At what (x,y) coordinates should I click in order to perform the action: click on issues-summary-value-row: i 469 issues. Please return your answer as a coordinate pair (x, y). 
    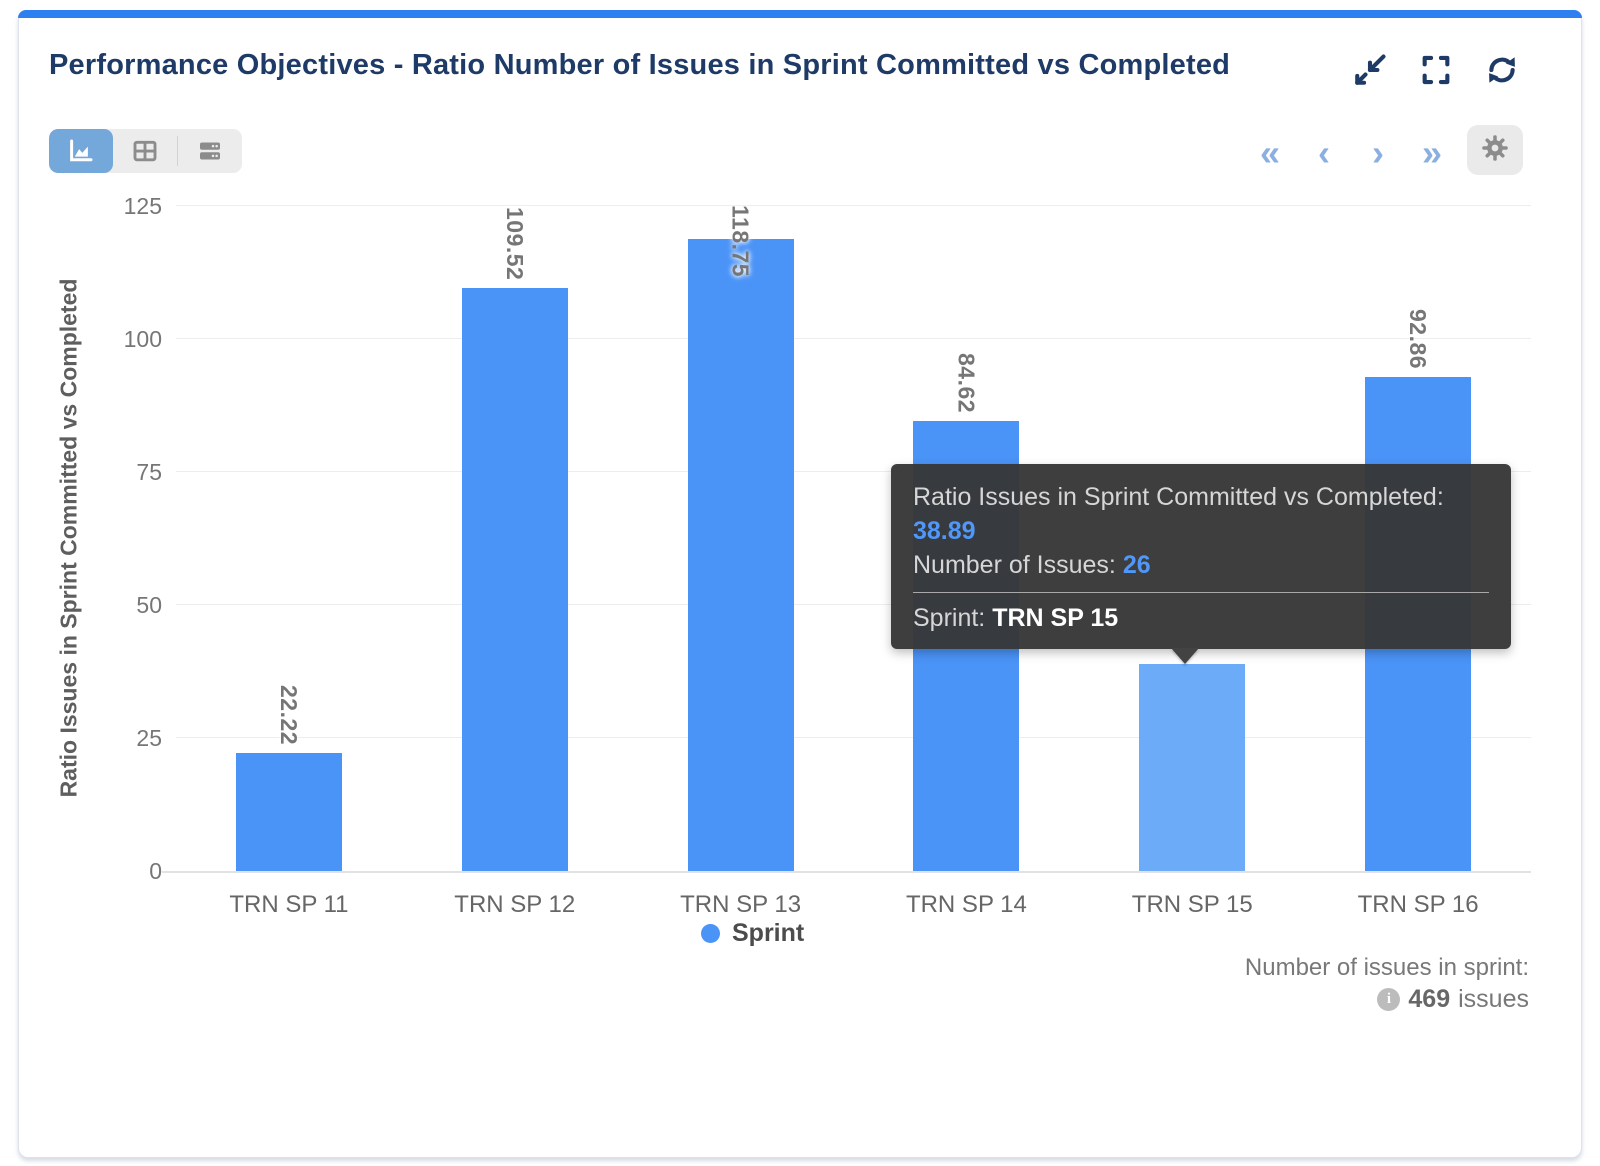
    Looking at the image, I should click on (1387, 999).